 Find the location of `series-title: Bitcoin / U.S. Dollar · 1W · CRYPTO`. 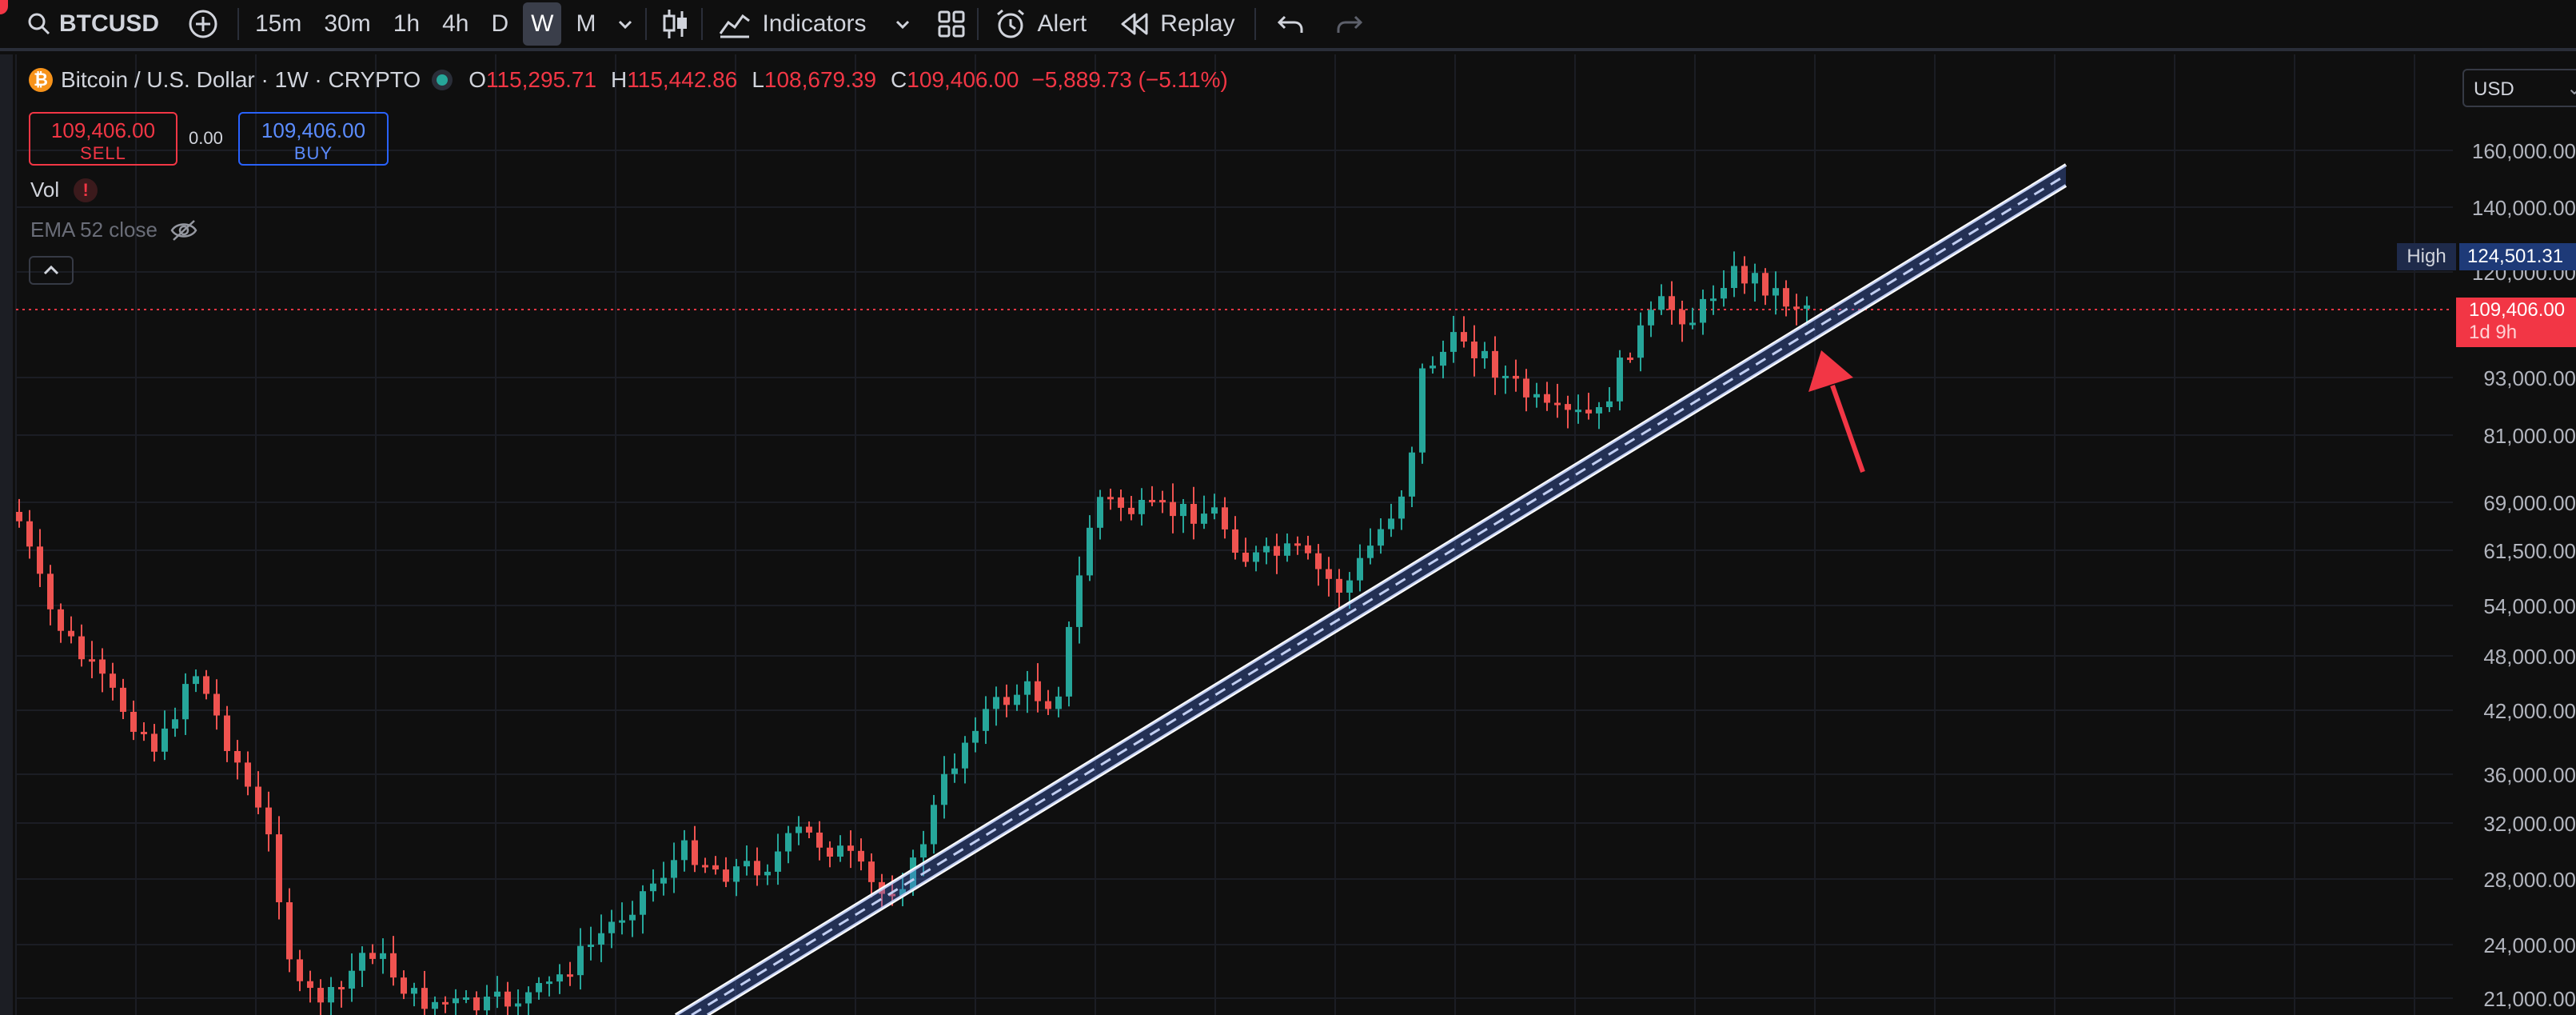

series-title: Bitcoin / U.S. Dollar · 1W · CRYPTO is located at coordinates (241, 79).